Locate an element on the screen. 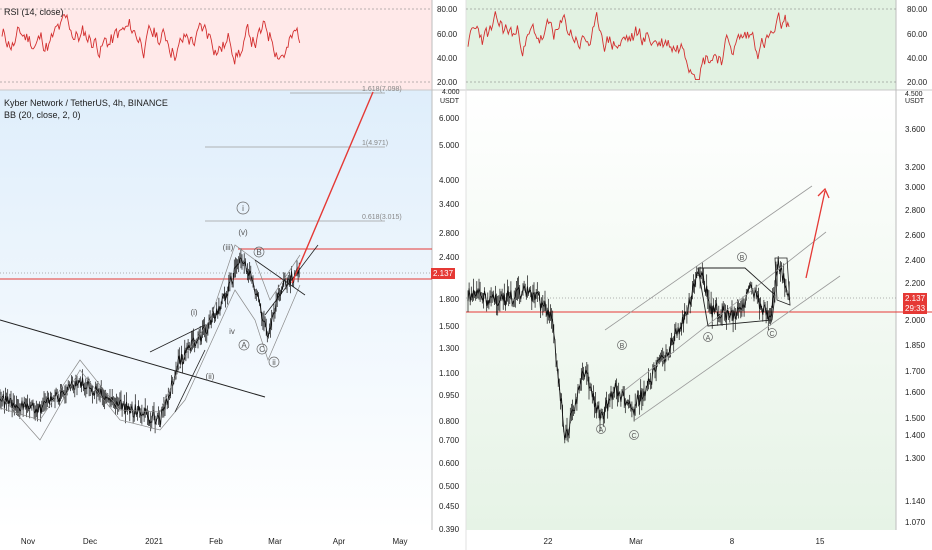 Image resolution: width=932 pixels, height=550 pixels. rsi-tick-right: 40.00 is located at coordinates (917, 58).